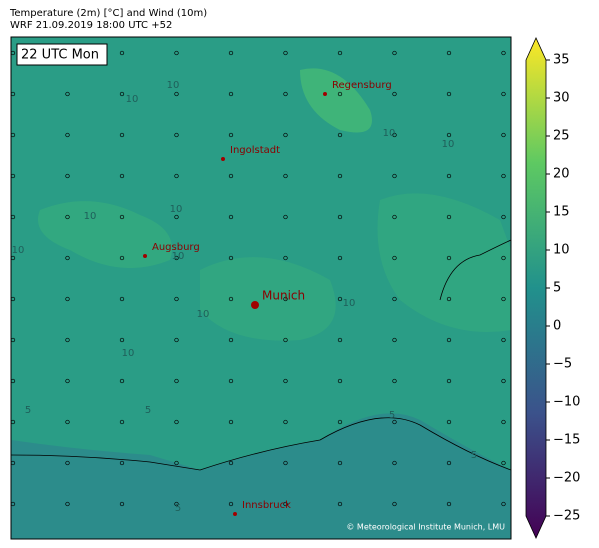 The width and height of the screenshot is (599, 548). I want to click on city-label: Ingolstadt, so click(255, 150).